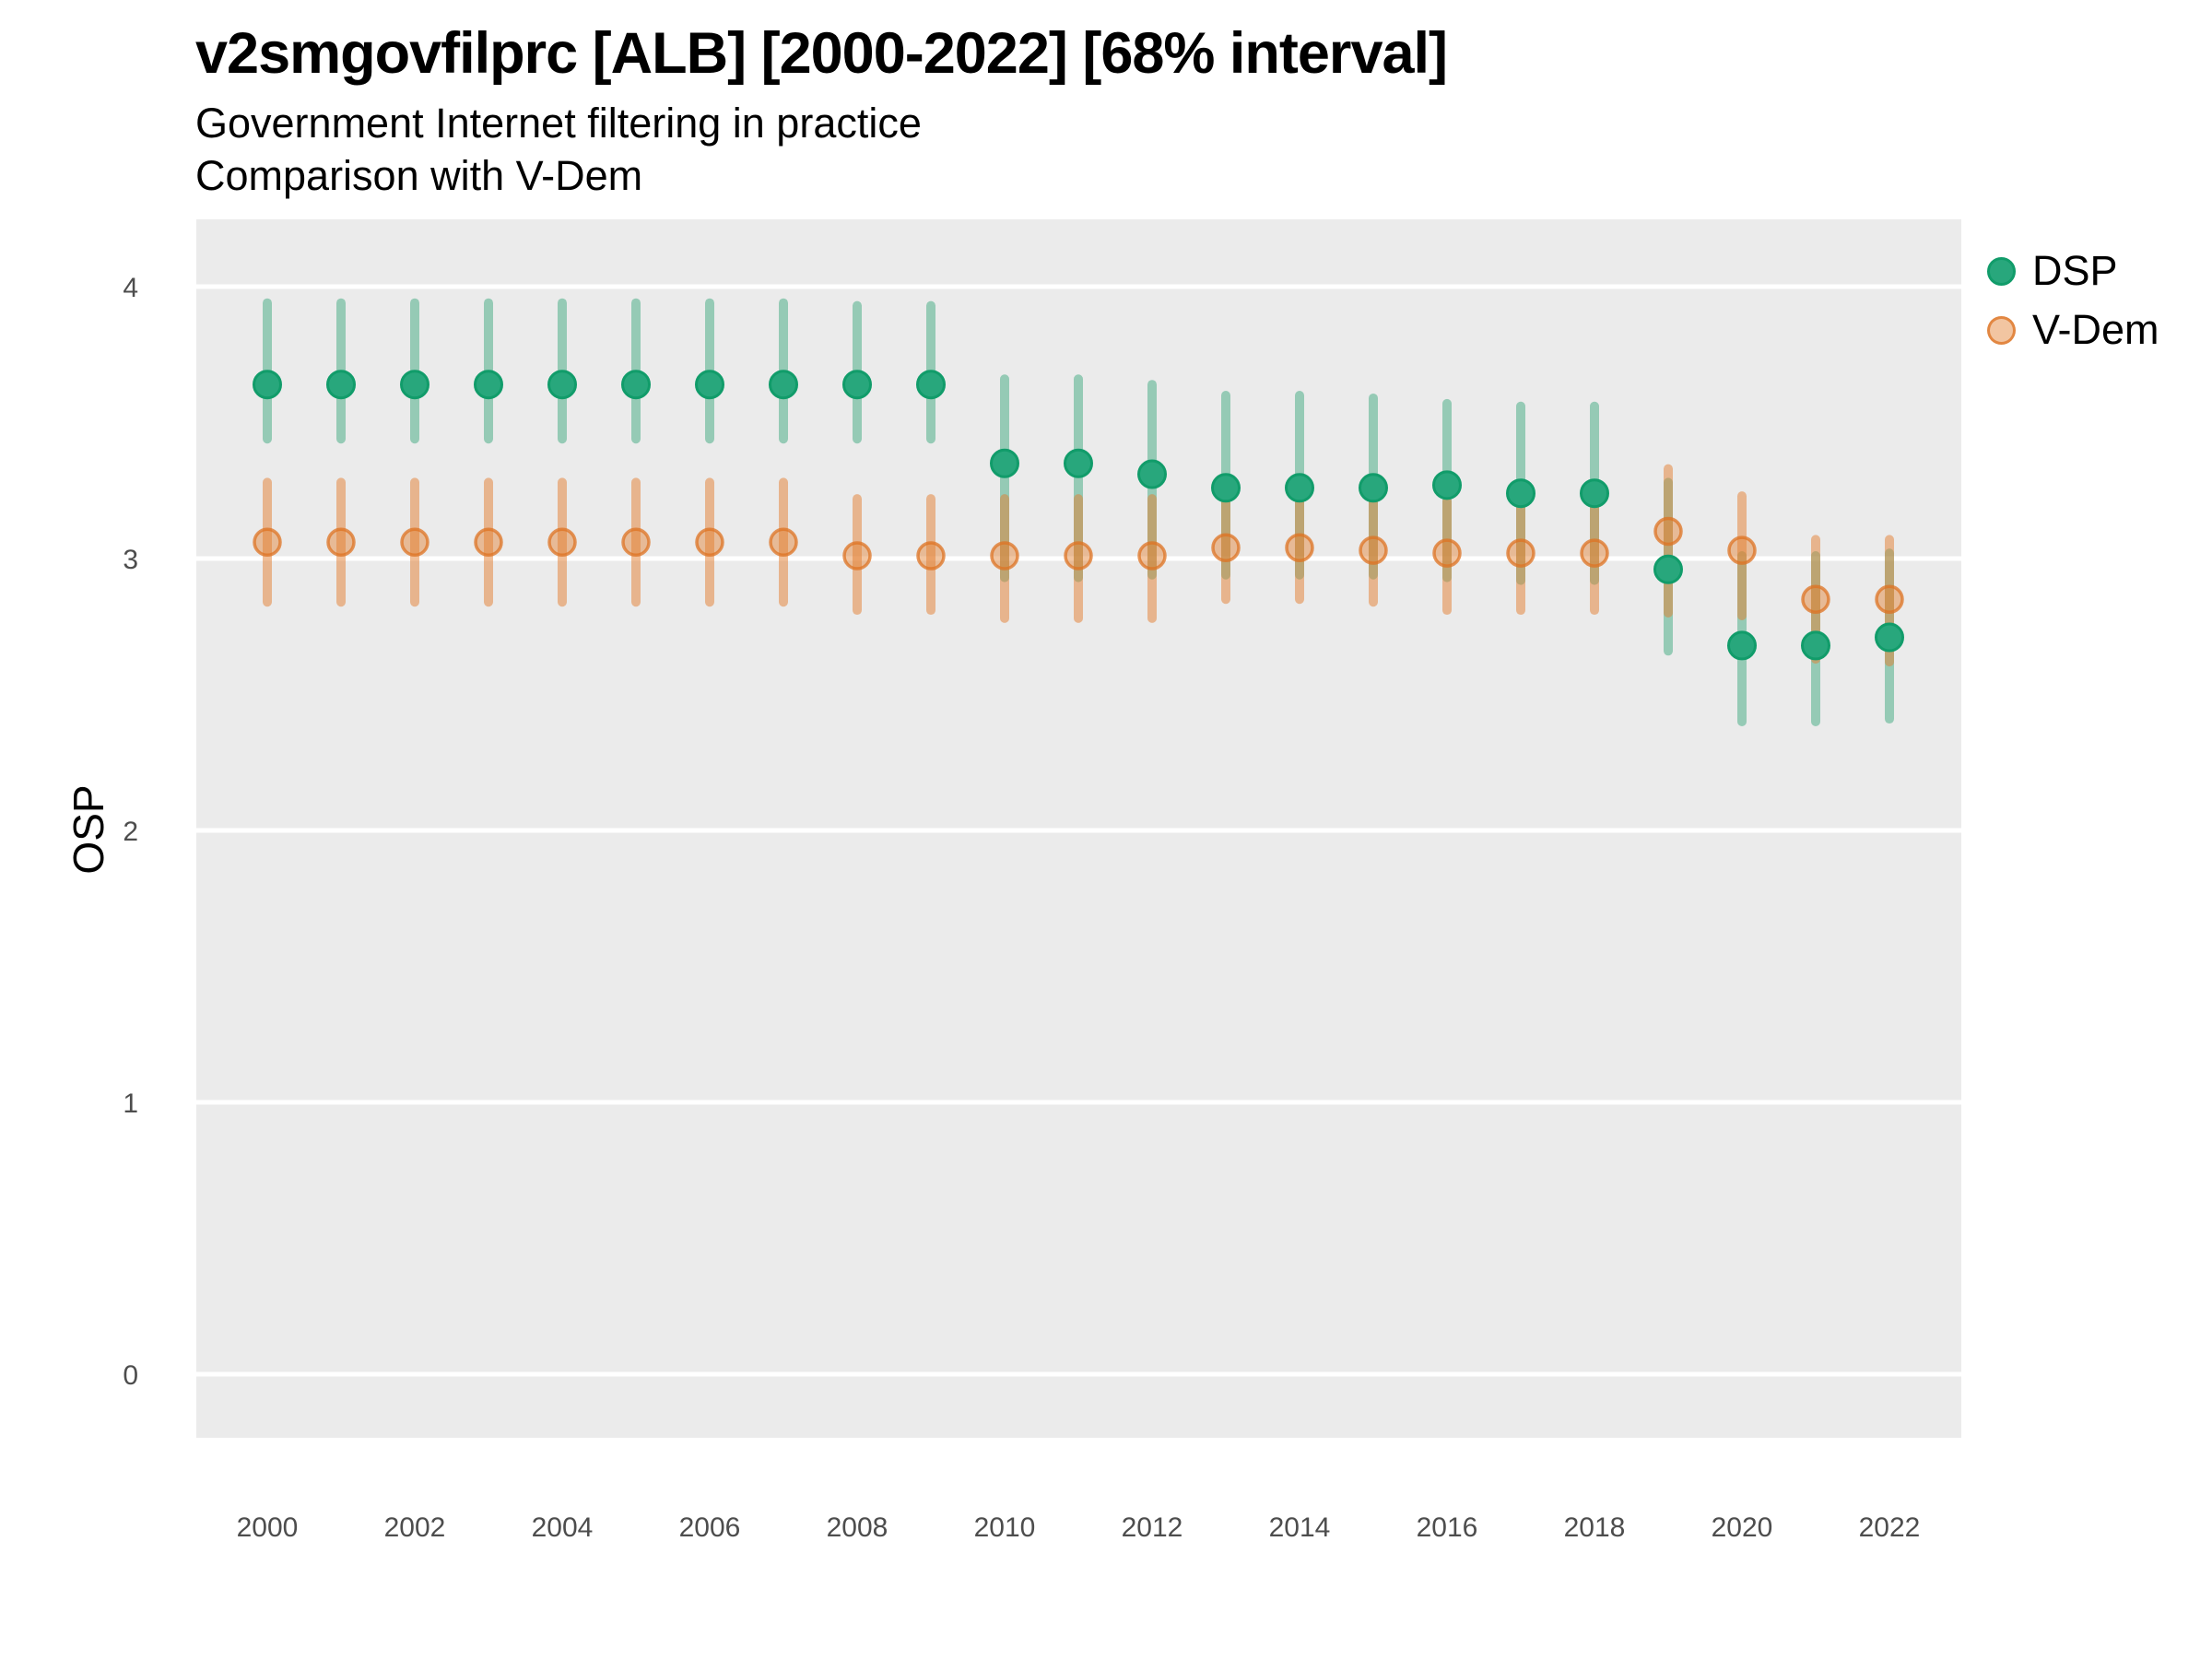  I want to click on vdem-point-2013, so click(1226, 547).